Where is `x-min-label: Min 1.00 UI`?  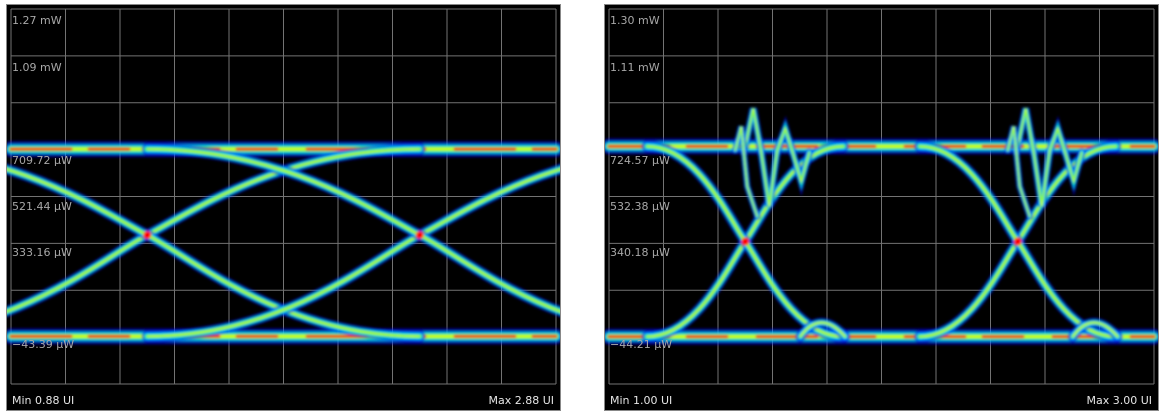 x-min-label: Min 1.00 UI is located at coordinates (641, 400).